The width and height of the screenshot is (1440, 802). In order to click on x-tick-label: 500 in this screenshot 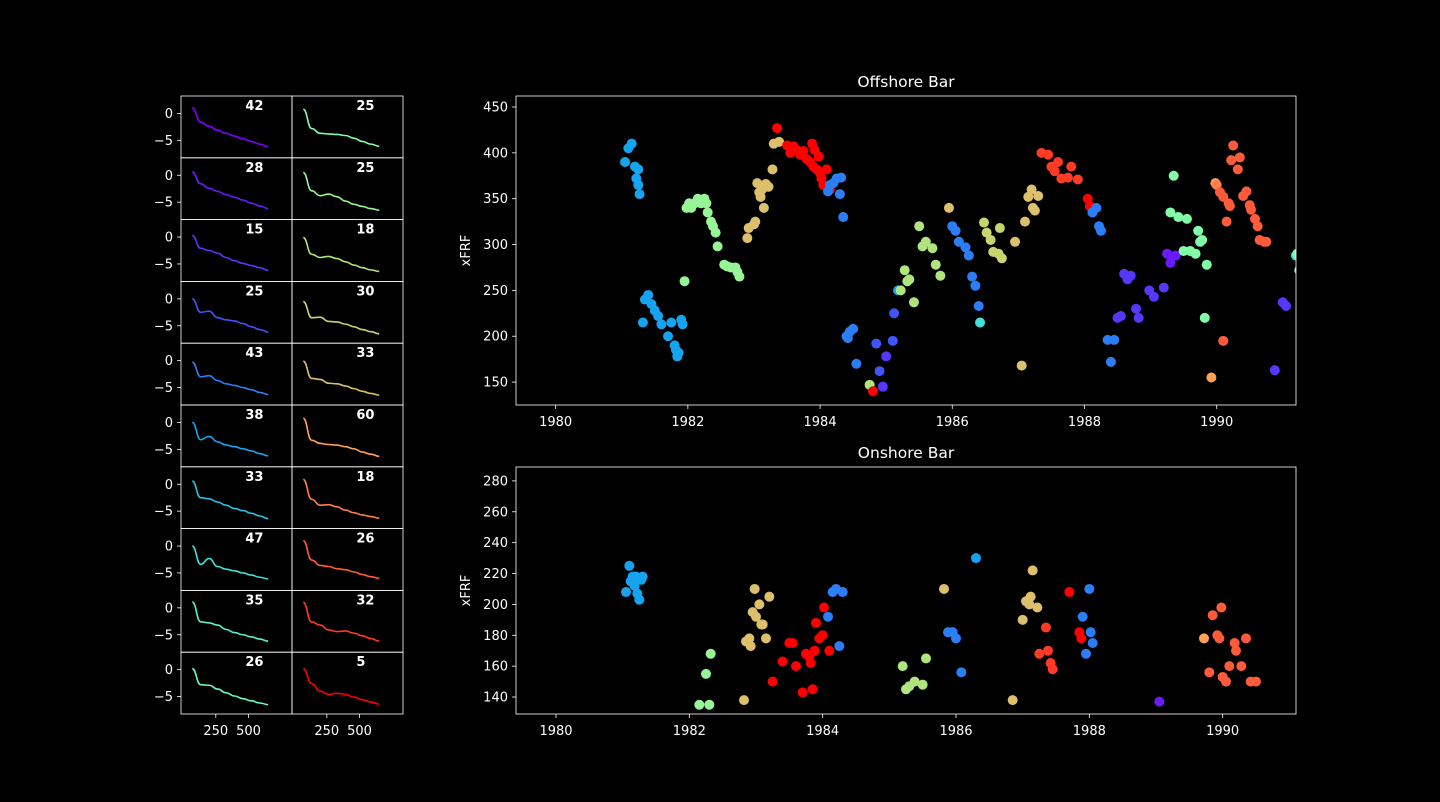, I will do `click(248, 731)`.